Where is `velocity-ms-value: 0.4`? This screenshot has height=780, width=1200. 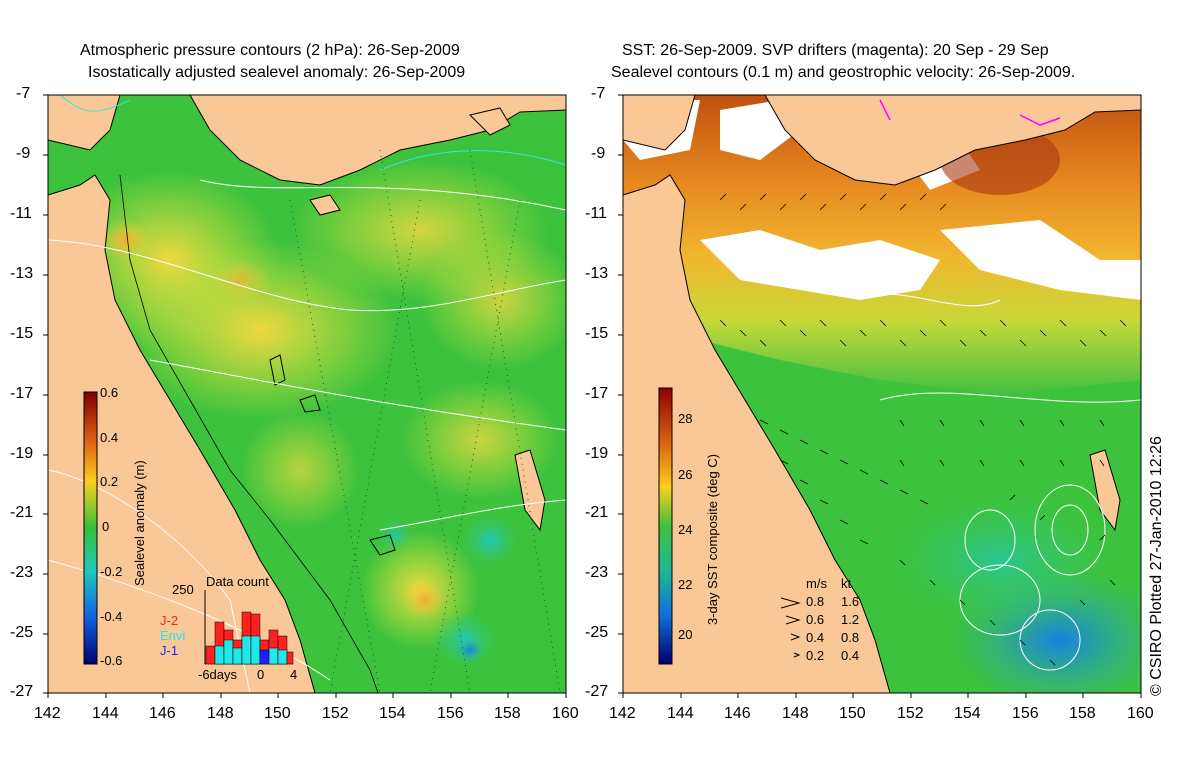 velocity-ms-value: 0.4 is located at coordinates (815, 637).